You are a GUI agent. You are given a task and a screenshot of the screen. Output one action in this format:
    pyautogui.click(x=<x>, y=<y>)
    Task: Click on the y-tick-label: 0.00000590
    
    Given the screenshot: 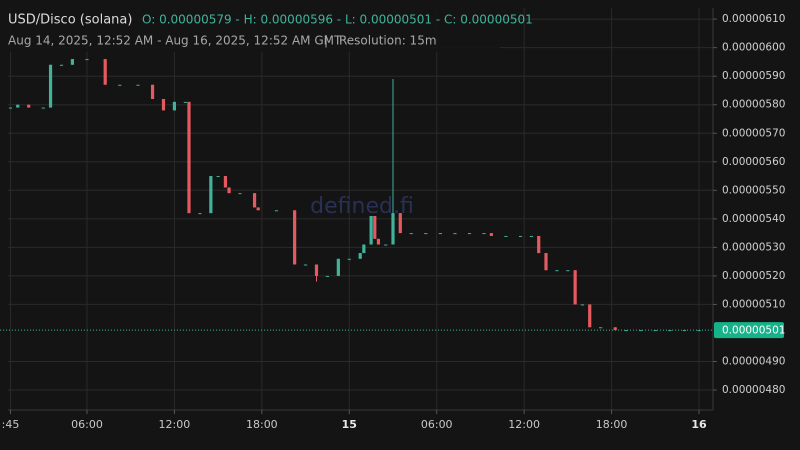 What is the action you would take?
    pyautogui.click(x=753, y=76)
    